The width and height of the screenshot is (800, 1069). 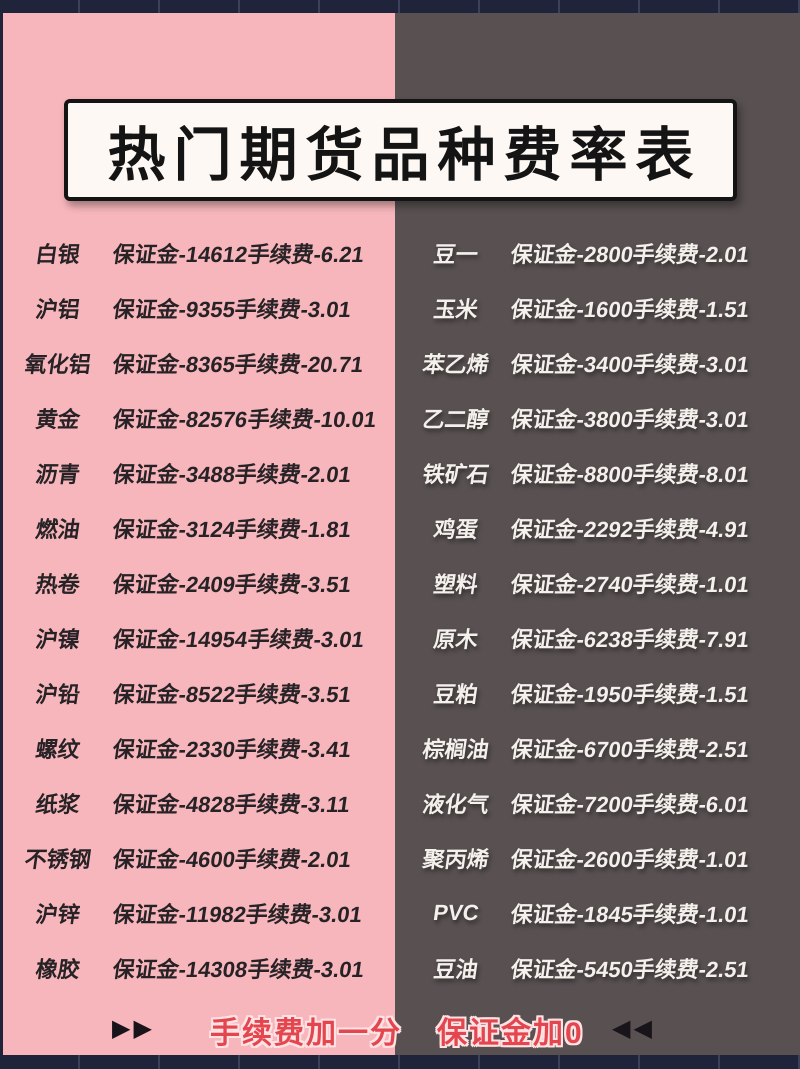 What do you see at coordinates (199, 527) in the screenshot?
I see `table-row: 燃油 保证金-3124 手续费-1.81` at bounding box center [199, 527].